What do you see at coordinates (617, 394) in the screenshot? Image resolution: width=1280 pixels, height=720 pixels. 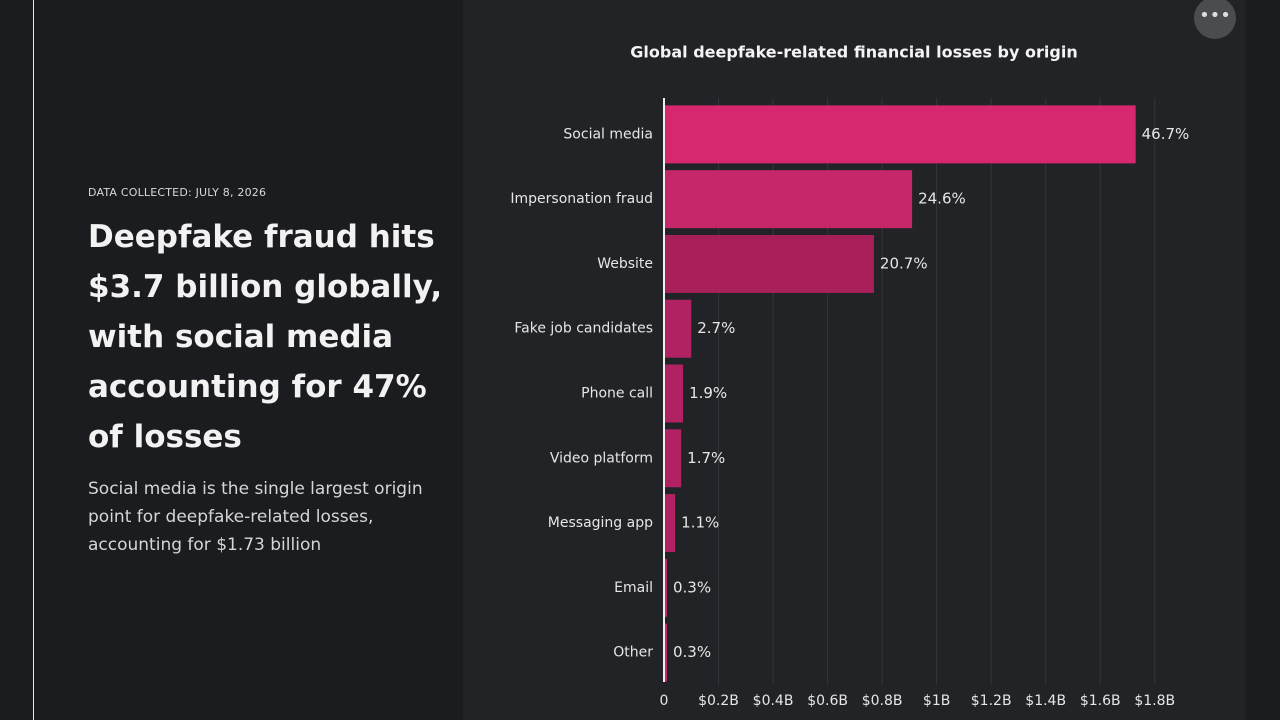 I see `category-label: Phone call` at bounding box center [617, 394].